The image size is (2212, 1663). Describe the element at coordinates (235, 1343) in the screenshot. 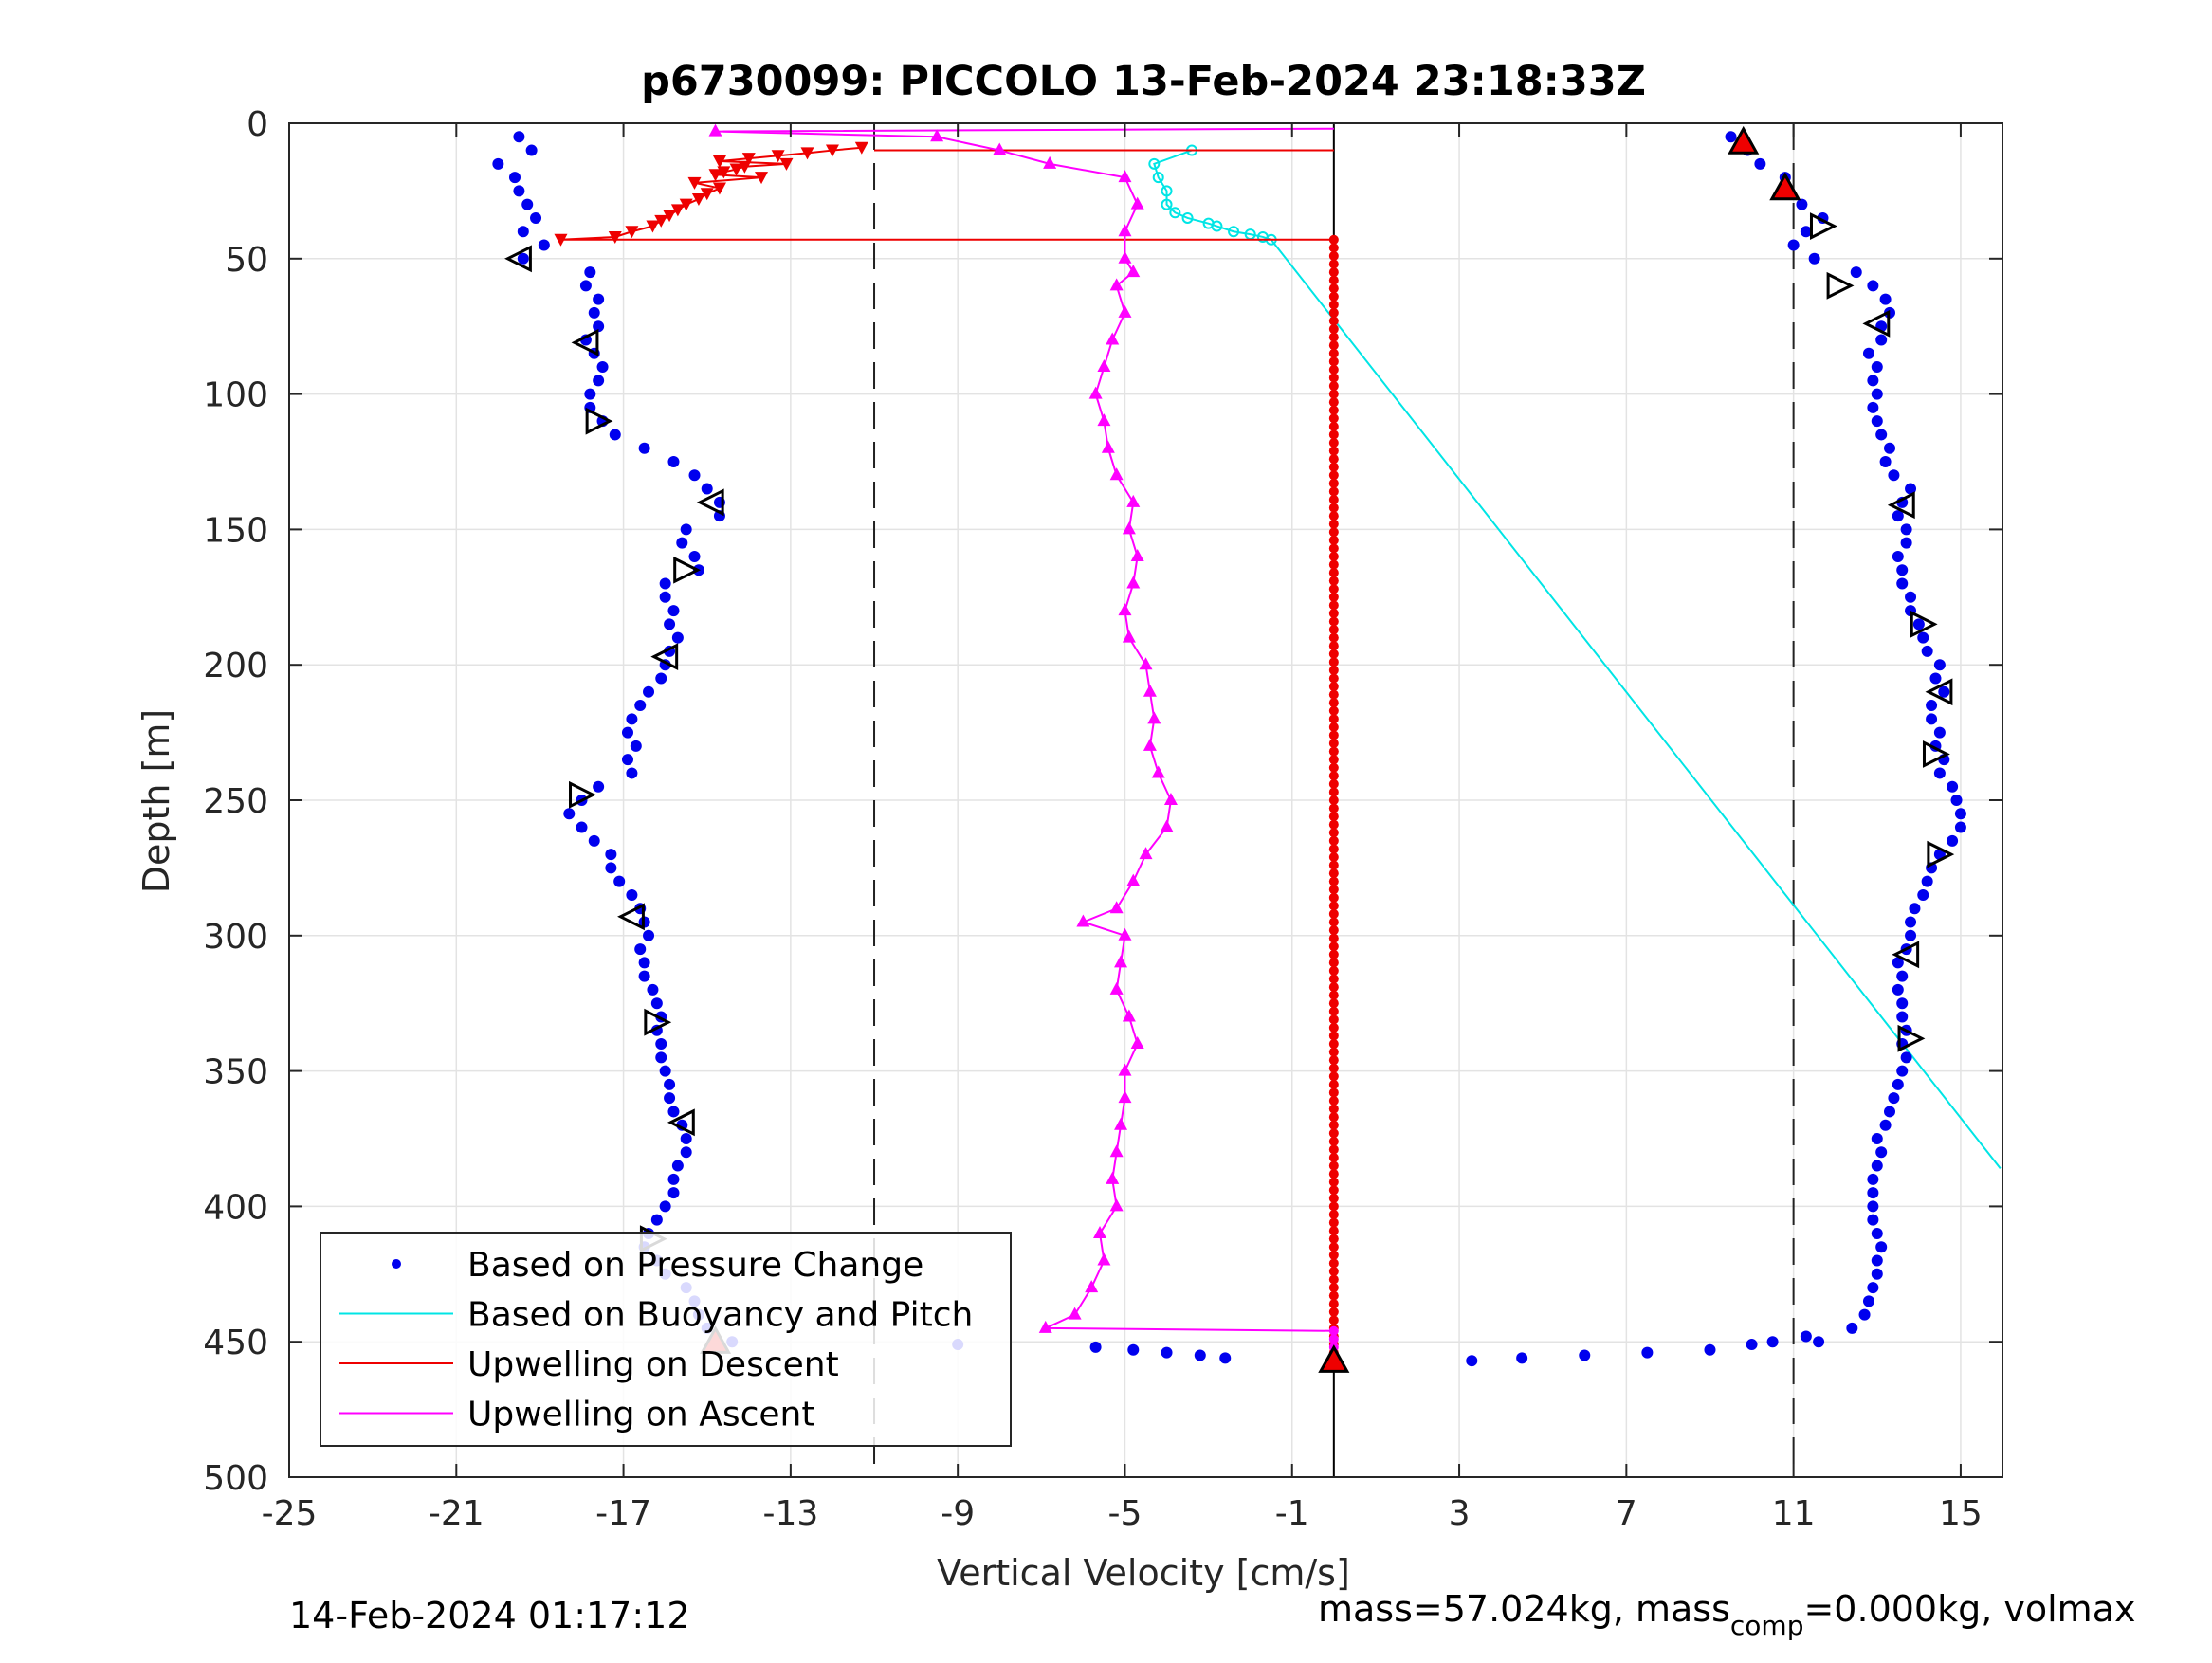

I see `y-tick-label: 450` at that location.